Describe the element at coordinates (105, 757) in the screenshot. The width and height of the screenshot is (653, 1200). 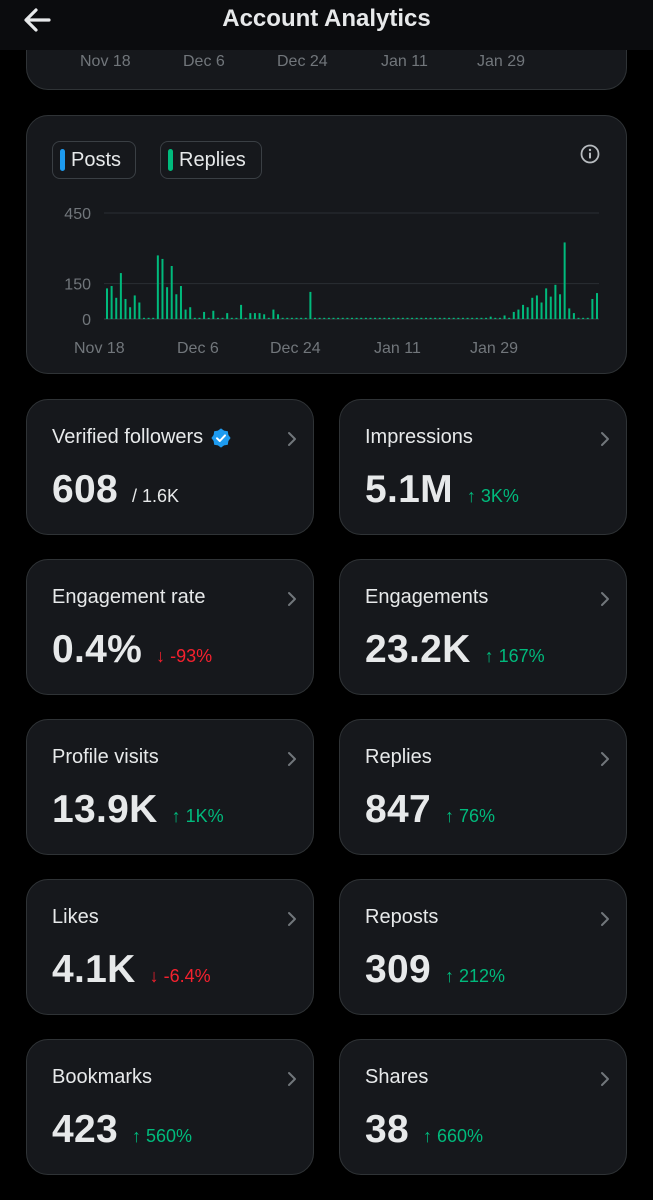
I see `metric-label: Profile visits` at that location.